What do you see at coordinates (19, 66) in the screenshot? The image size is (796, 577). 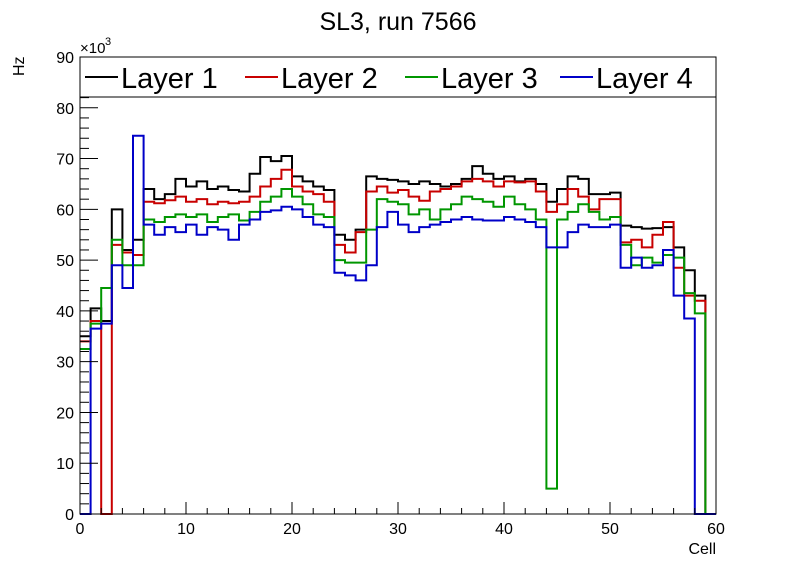 I see `y-axis-label: Hz` at bounding box center [19, 66].